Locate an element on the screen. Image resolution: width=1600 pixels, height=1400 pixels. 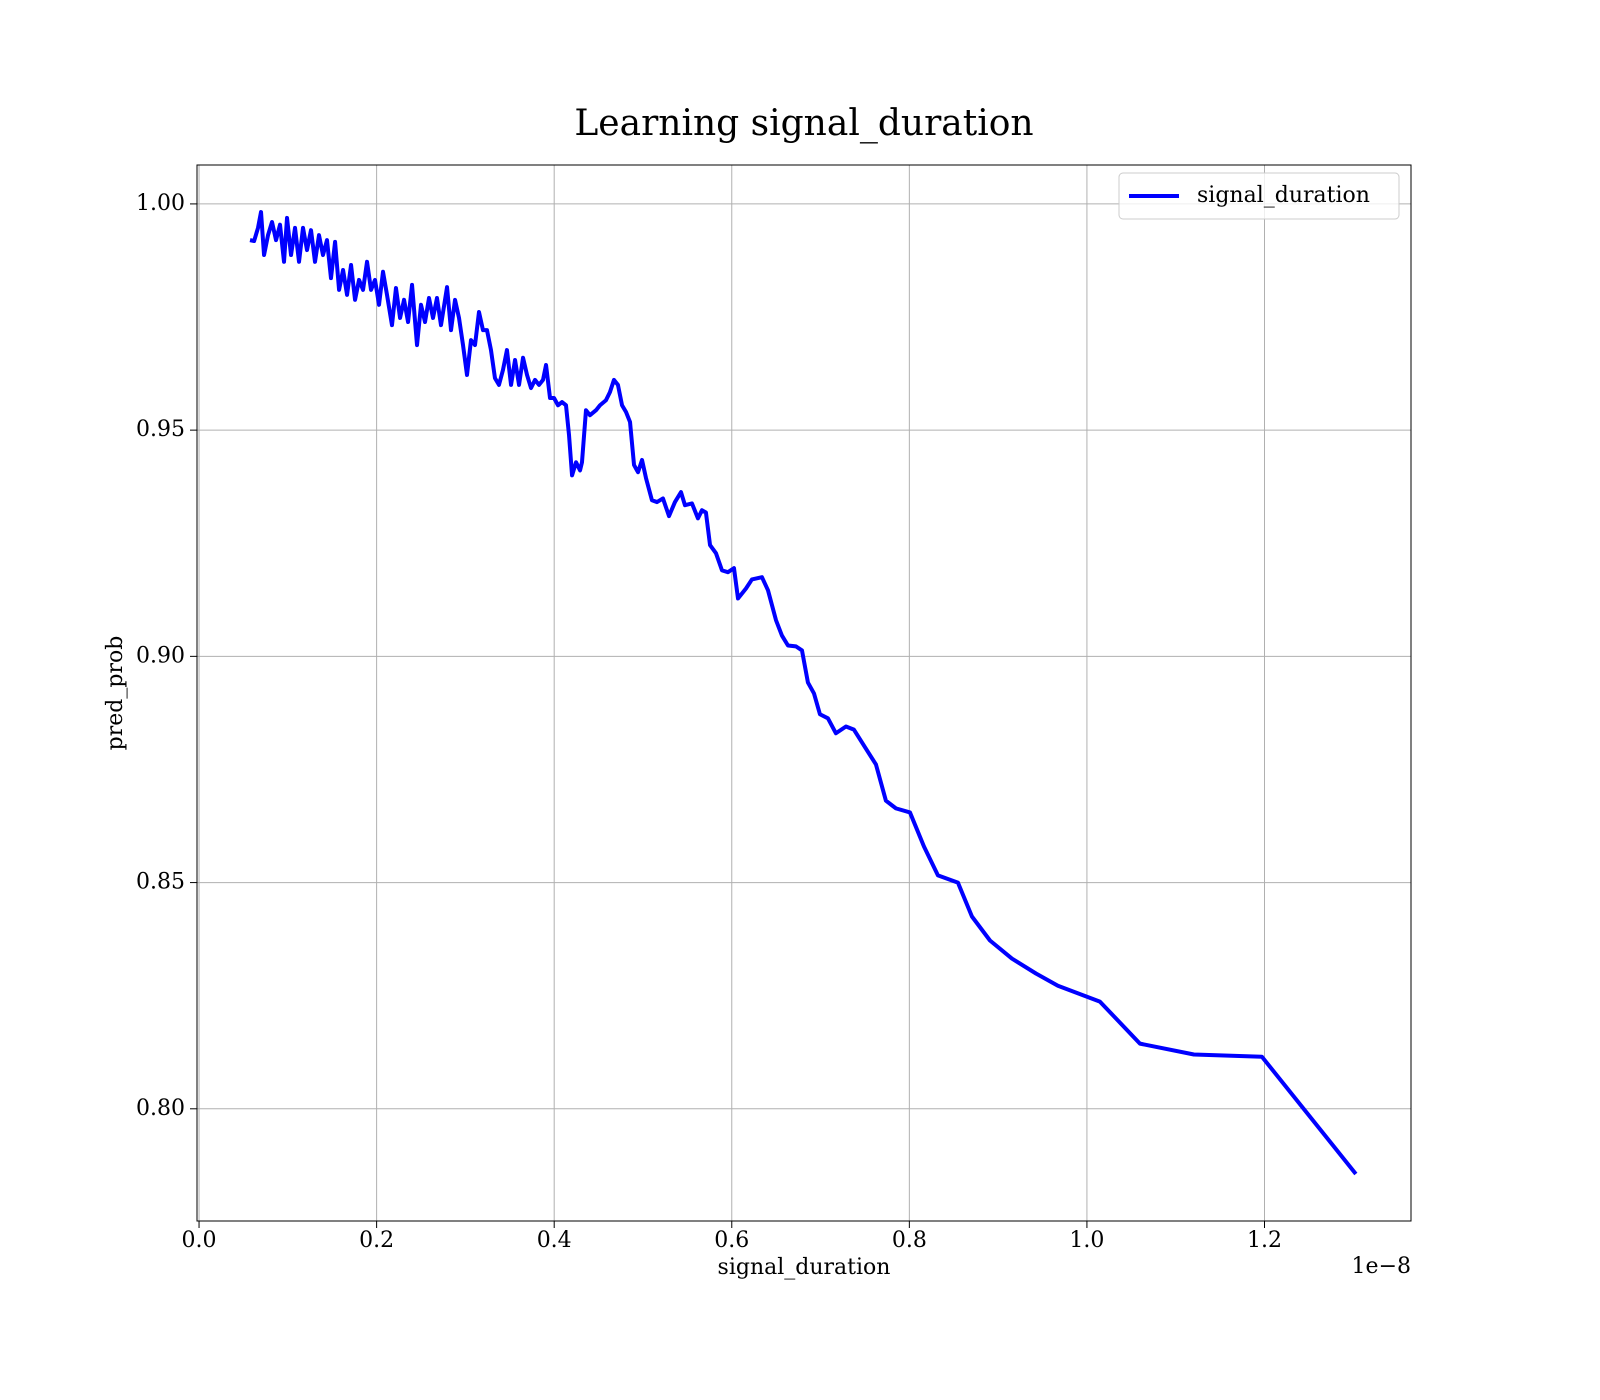
x-axis-label: signal_duration is located at coordinates (804, 1267).